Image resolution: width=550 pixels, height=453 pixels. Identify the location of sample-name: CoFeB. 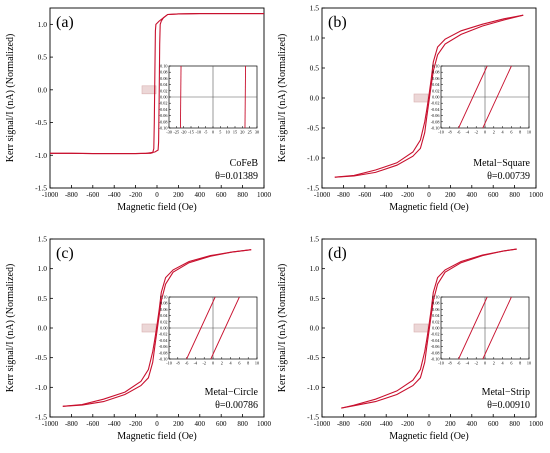
(244, 163).